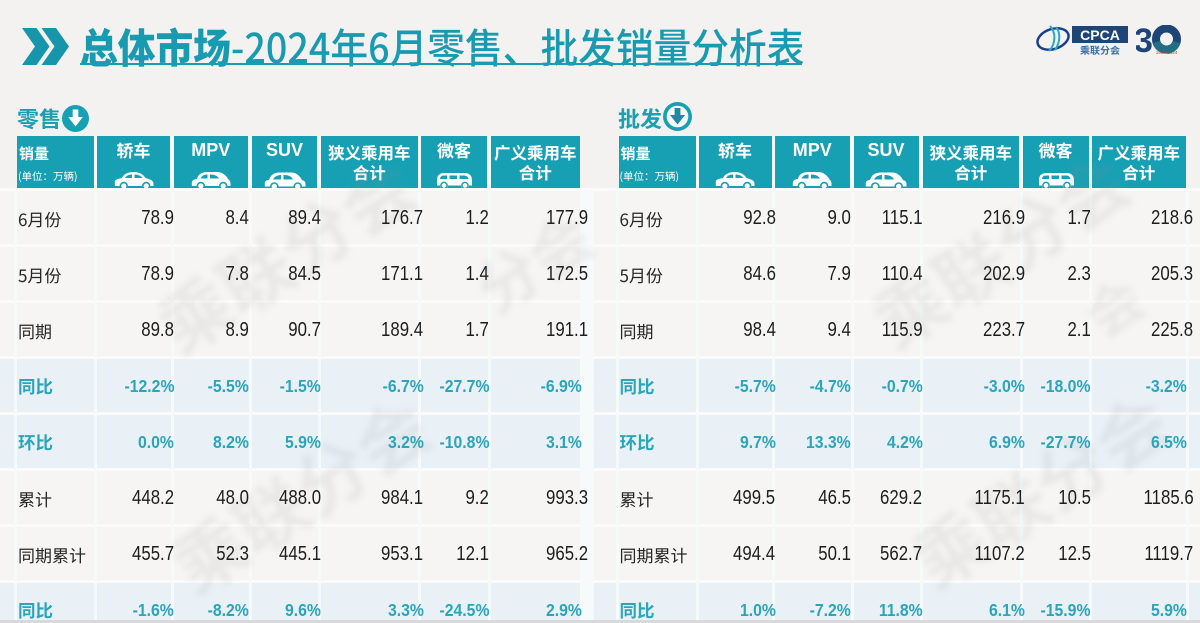 The height and width of the screenshot is (623, 1200). I want to click on svg-text: 1994-2024, so click(1167, 52).